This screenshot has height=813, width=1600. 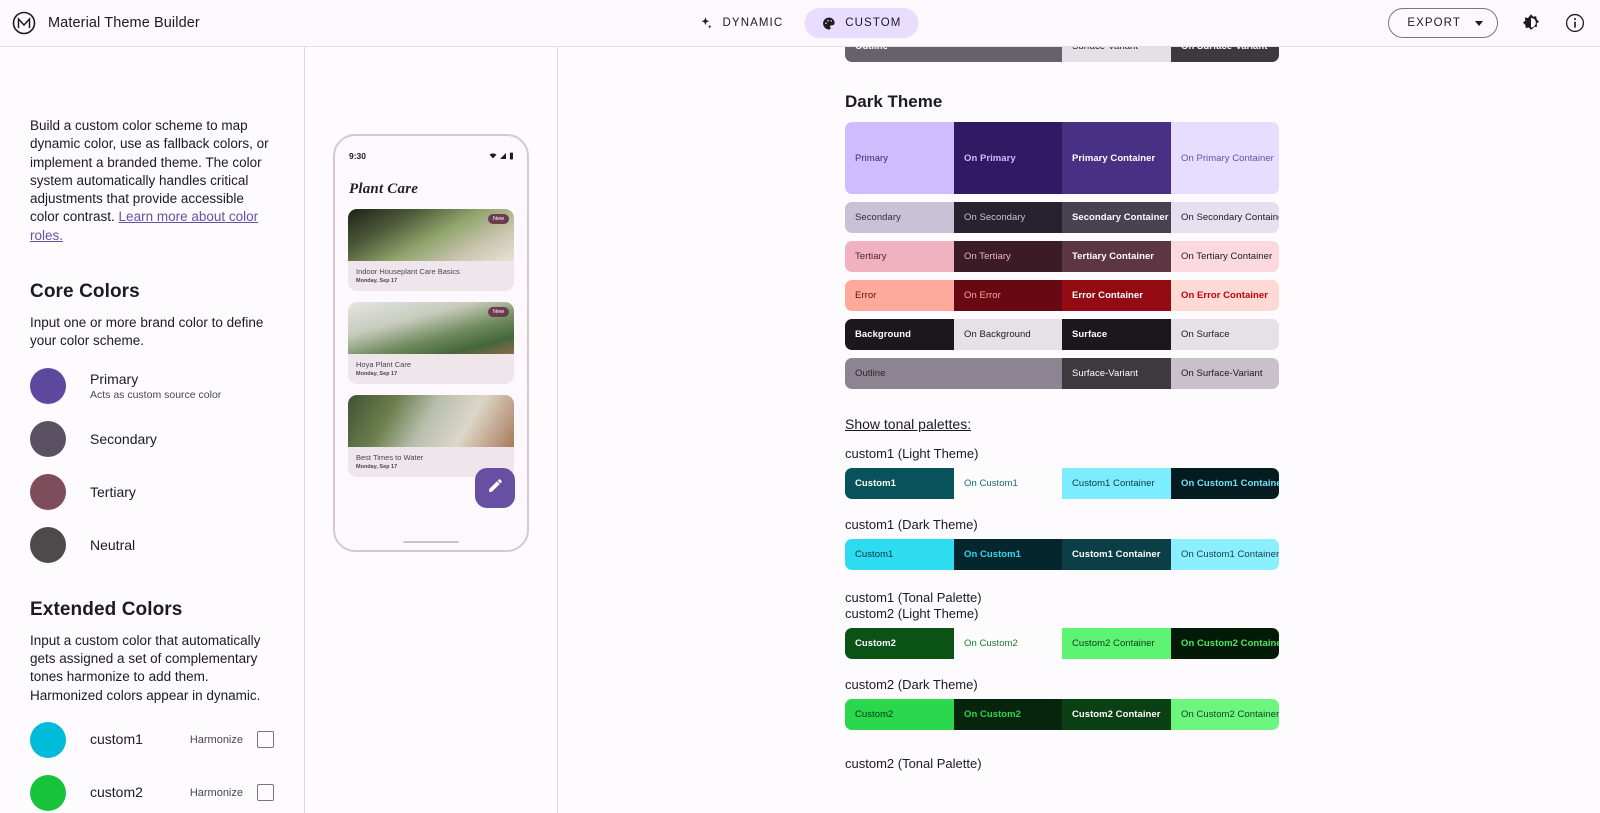 What do you see at coordinates (1116, 334) in the screenshot?
I see `swatch-cell-surface: Surface` at bounding box center [1116, 334].